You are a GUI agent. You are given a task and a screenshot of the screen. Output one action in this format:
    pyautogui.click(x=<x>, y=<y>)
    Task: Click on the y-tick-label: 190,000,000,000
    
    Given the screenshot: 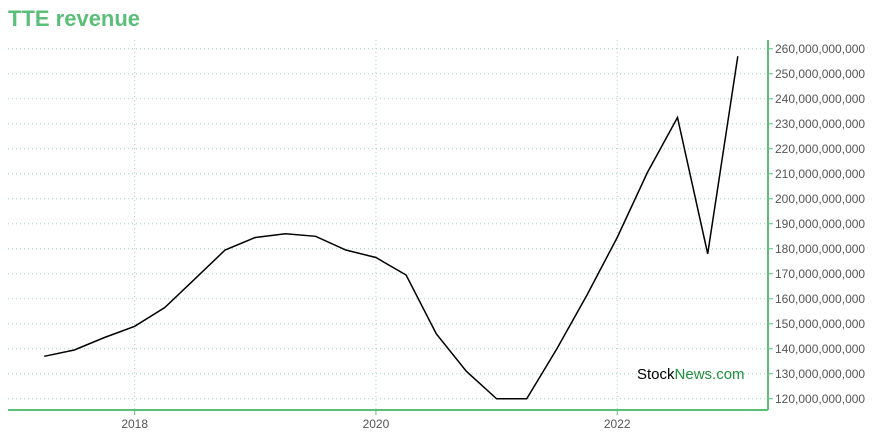 What is the action you would take?
    pyautogui.click(x=820, y=224)
    